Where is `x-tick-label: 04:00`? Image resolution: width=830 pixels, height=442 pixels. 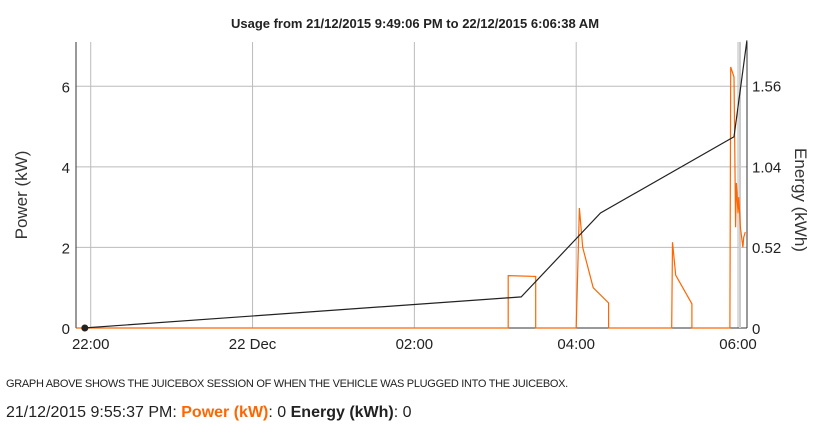
x-tick-label: 04:00 is located at coordinates (576, 344).